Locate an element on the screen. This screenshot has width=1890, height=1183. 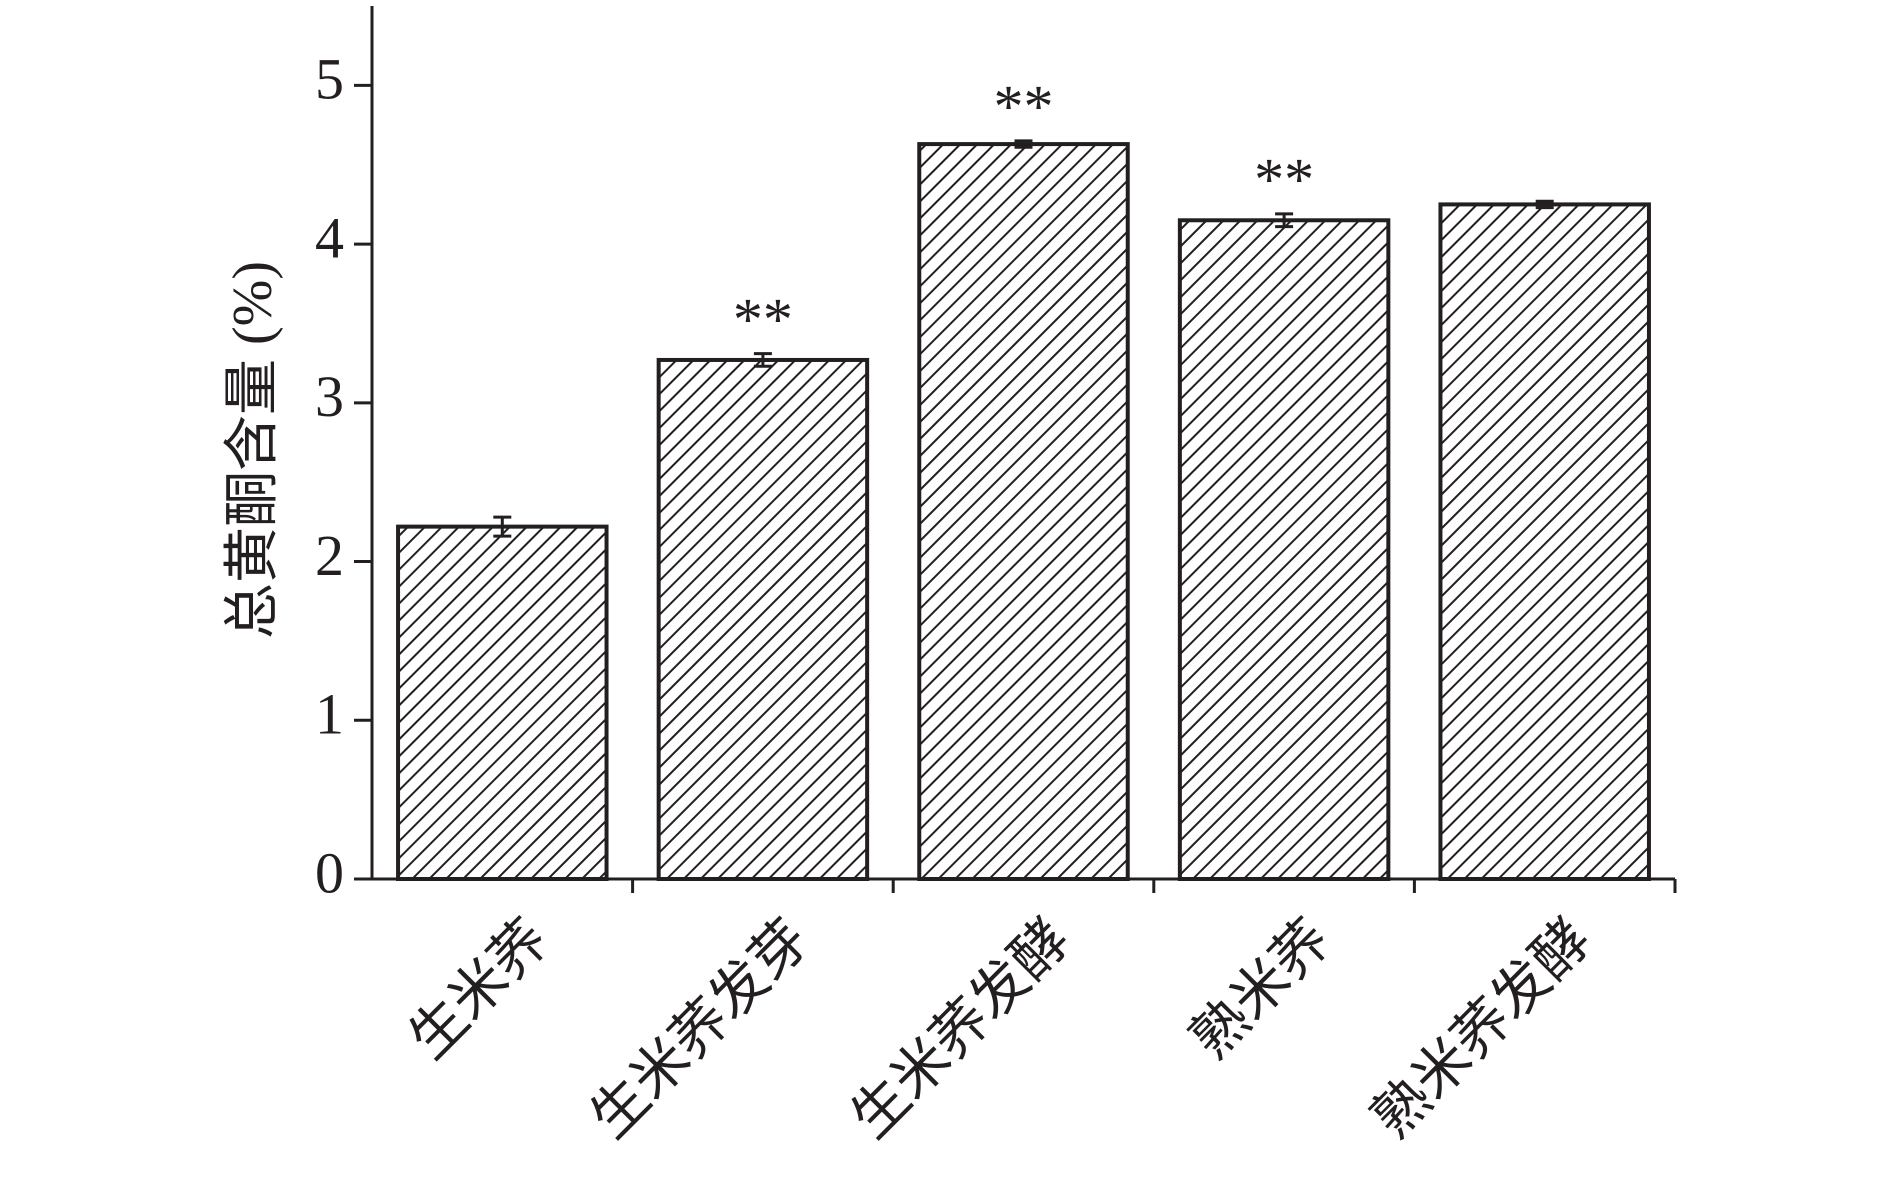
y-tick-label: 4 is located at coordinates (329, 237).